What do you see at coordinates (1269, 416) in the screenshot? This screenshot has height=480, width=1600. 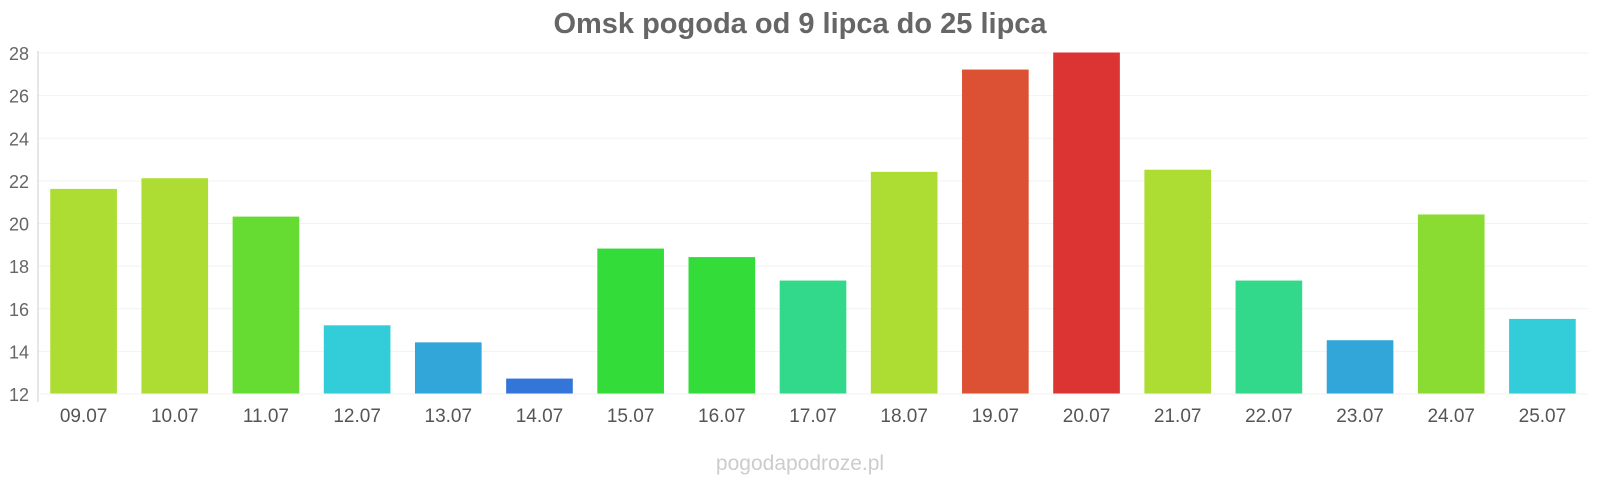 I see `x-tick-label: 22.07` at bounding box center [1269, 416].